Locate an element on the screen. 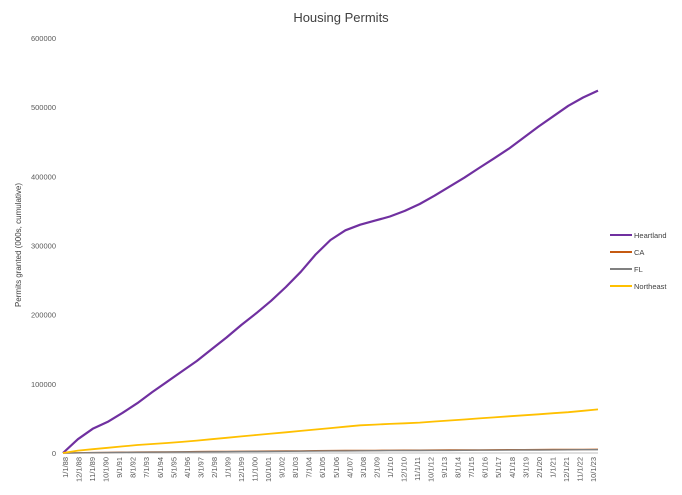 The image size is (682, 495). x-tick-label: 9/1/91 is located at coordinates (119, 467).